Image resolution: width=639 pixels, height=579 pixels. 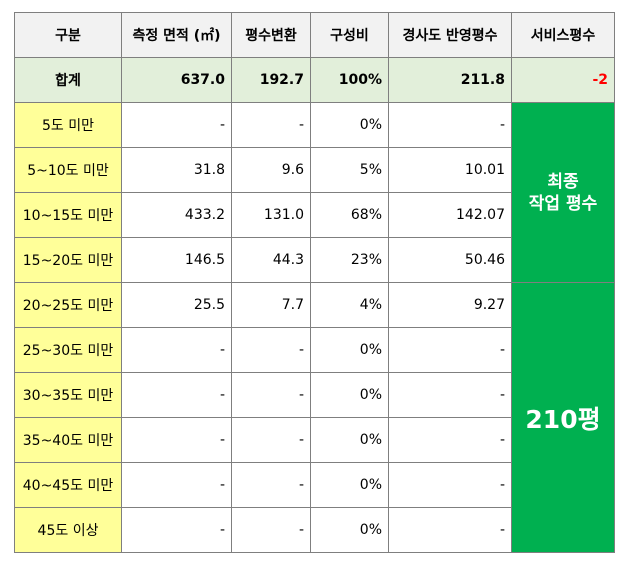 What do you see at coordinates (563, 35) in the screenshot?
I see `header-service: 서비스평수` at bounding box center [563, 35].